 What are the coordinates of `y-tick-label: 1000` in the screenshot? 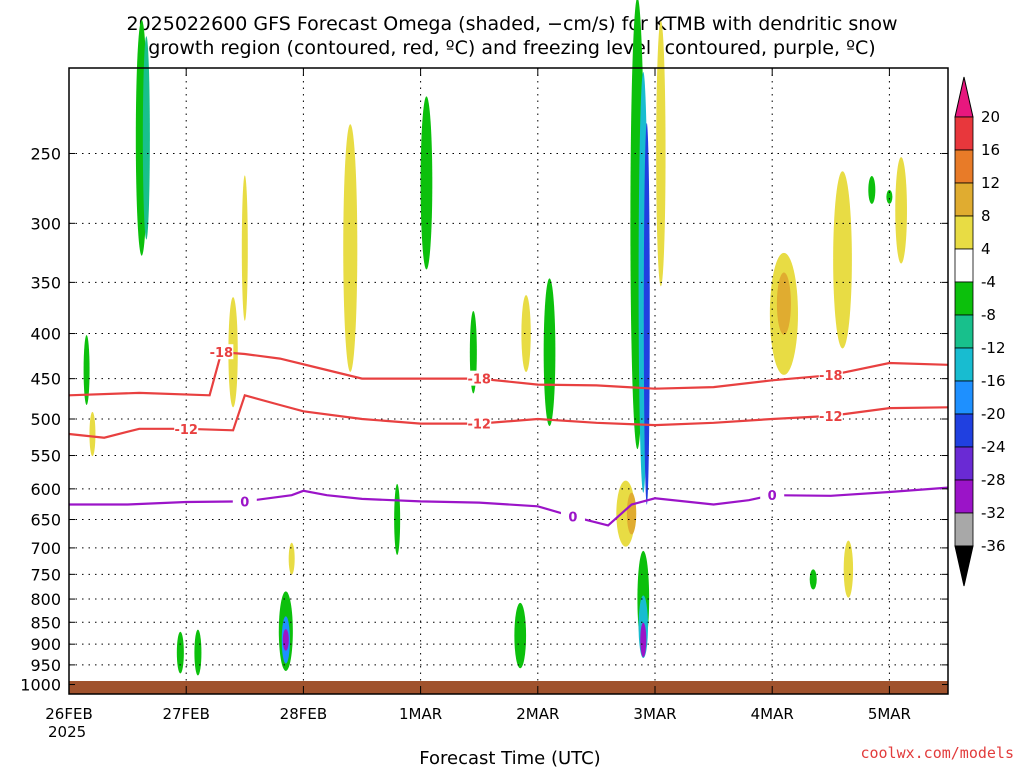 It's located at (40, 685).